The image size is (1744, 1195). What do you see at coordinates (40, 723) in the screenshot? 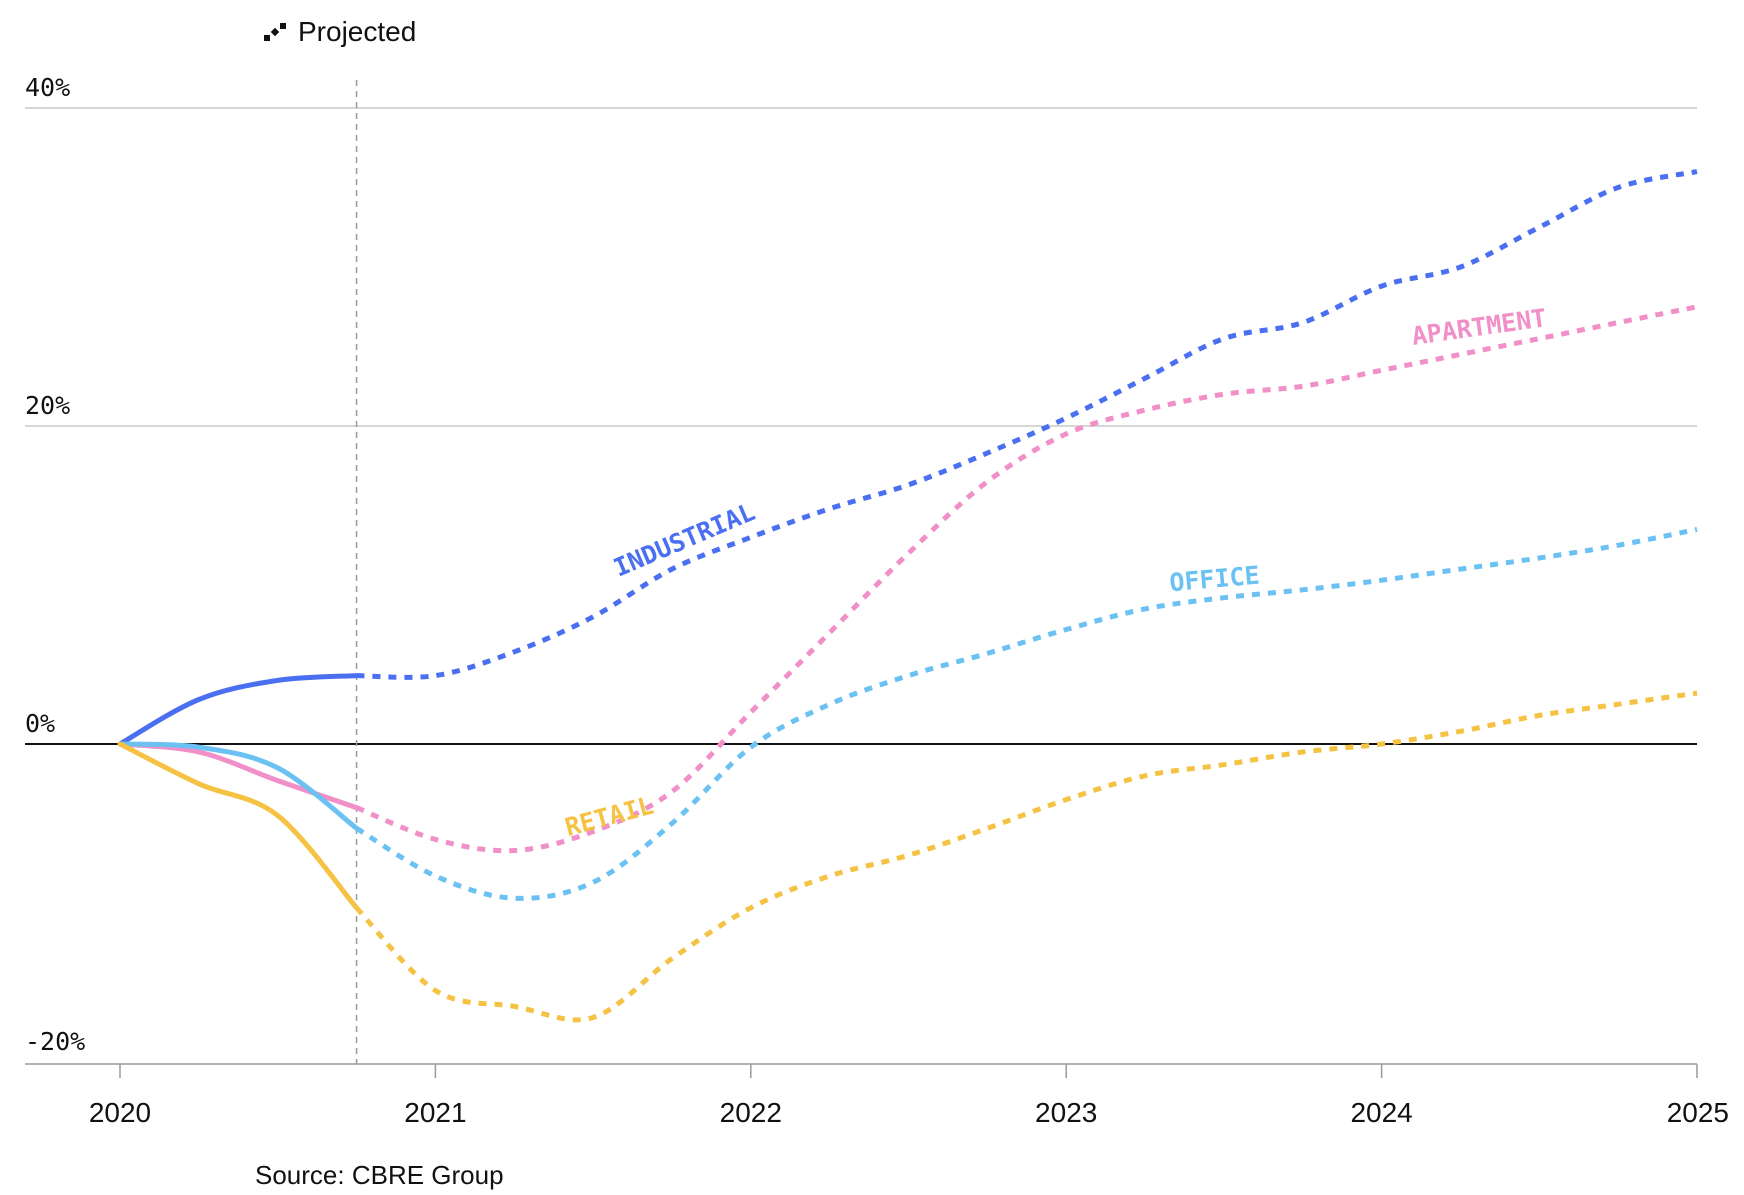
I see `y-tick-label: 0%` at bounding box center [40, 723].